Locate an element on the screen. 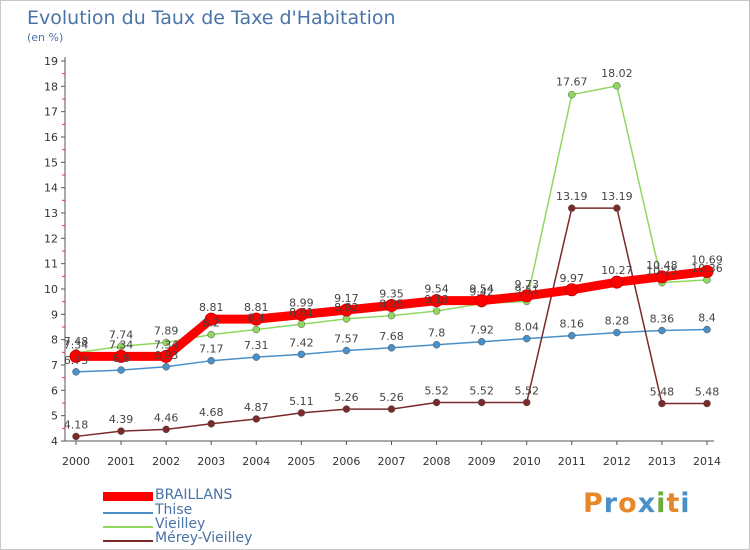  data-label: 9.54 is located at coordinates (481, 289).